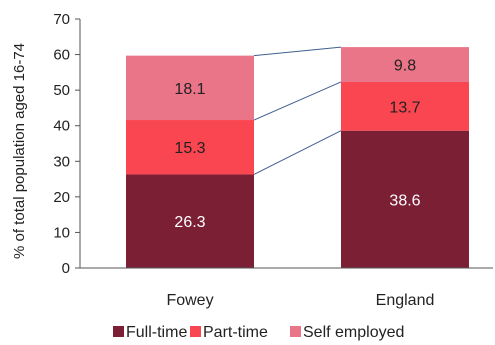 Image resolution: width=495 pixels, height=345 pixels. I want to click on legend-entry: Part-time, so click(235, 332).